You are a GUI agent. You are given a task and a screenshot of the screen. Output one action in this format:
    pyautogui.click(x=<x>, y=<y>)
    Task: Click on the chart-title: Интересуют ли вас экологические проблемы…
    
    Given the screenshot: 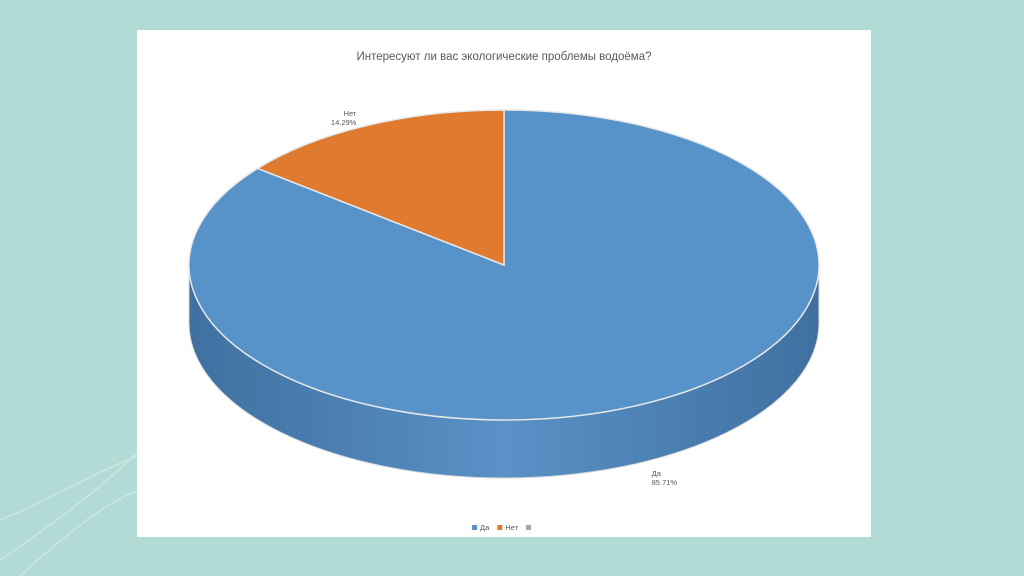 What is the action you would take?
    pyautogui.click(x=503, y=57)
    